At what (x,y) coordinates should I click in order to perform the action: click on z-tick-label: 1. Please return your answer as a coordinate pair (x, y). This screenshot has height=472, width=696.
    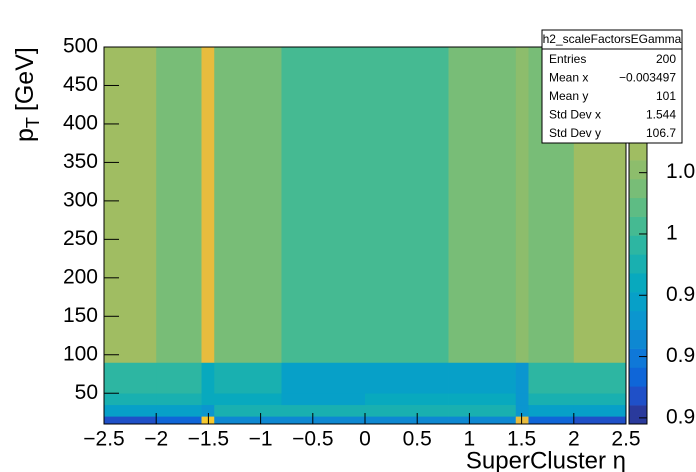
    Looking at the image, I should click on (672, 233).